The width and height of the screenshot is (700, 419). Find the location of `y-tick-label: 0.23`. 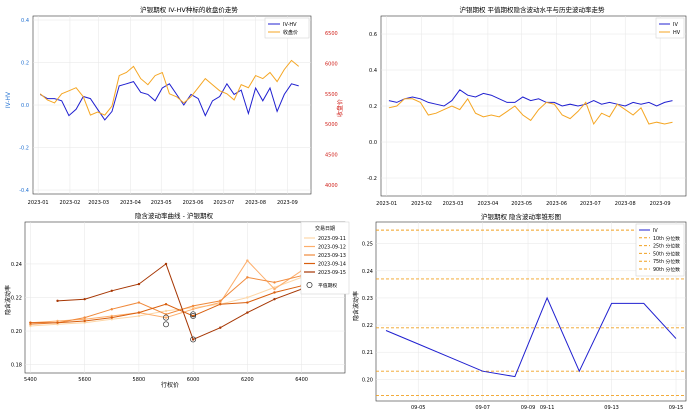

y-tick-label: 0.23 is located at coordinates (367, 299).